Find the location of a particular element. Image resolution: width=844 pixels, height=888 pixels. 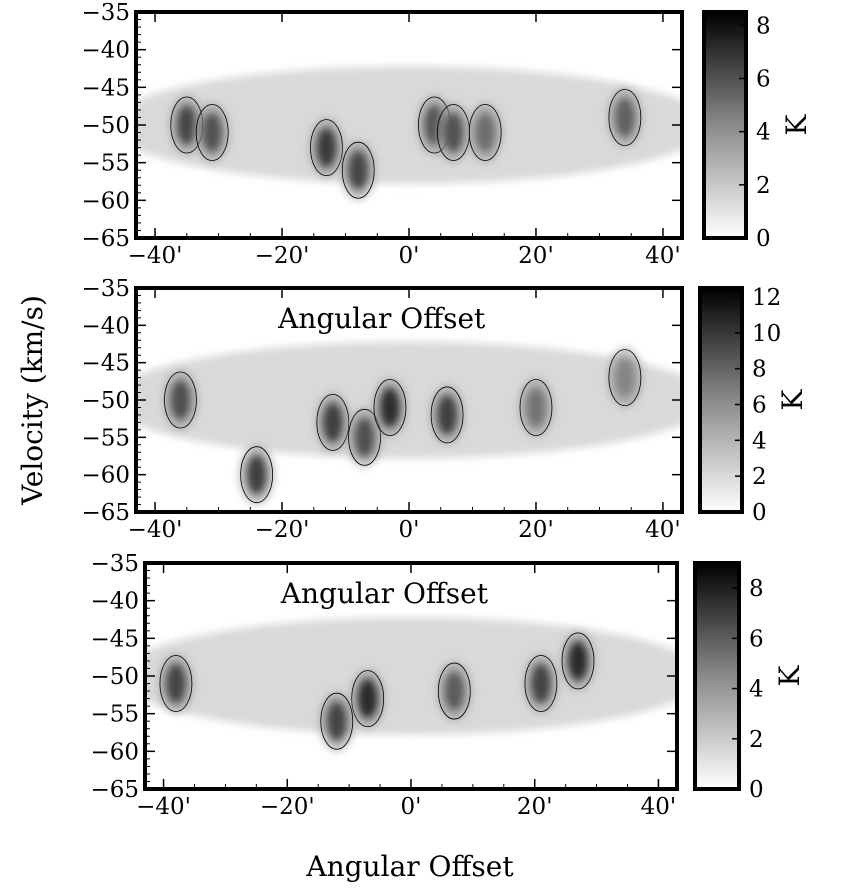

x-tick-label: −20' is located at coordinates (287, 807).